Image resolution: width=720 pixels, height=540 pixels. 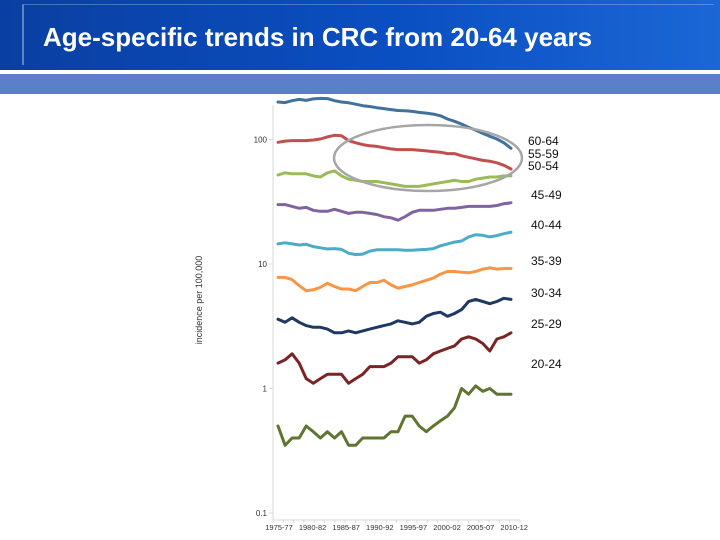 I want to click on y-axis-label: incidence per 100,000, so click(x=199, y=300).